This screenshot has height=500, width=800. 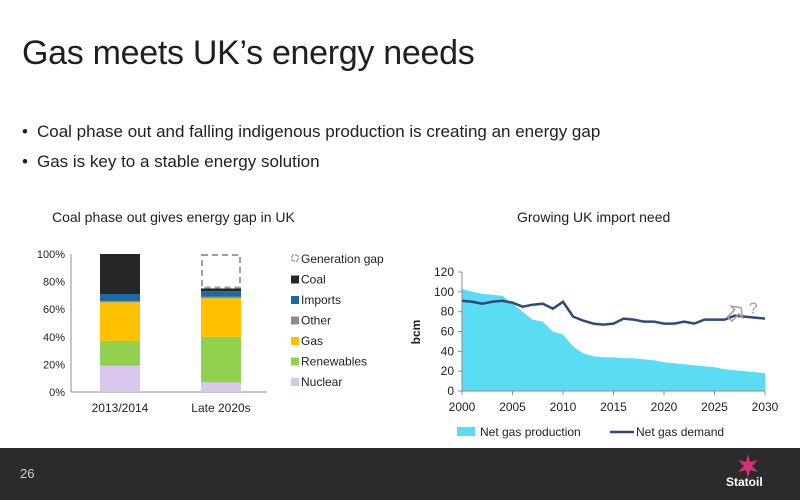 What do you see at coordinates (744, 482) in the screenshot?
I see `logo-text: Statoil` at bounding box center [744, 482].